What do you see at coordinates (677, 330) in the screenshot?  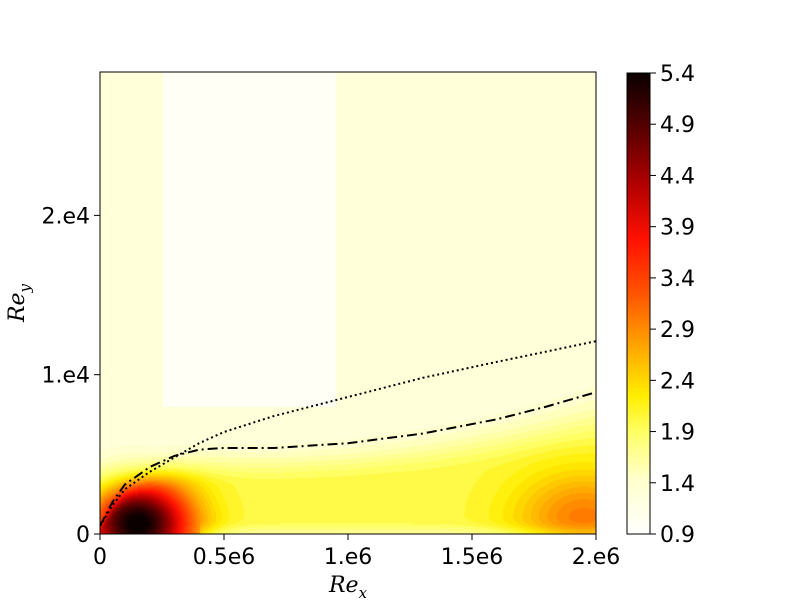 I see `colorbar-tick-label: 2.9` at bounding box center [677, 330].